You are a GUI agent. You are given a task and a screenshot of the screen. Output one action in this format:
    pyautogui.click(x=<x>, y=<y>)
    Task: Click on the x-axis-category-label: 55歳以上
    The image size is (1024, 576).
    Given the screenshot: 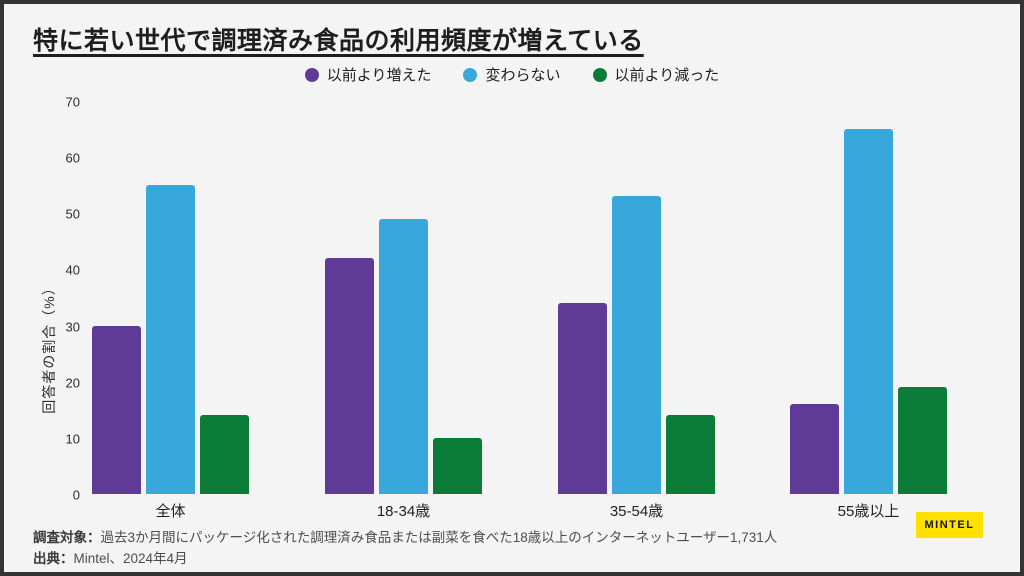 What is the action you would take?
    pyautogui.click(x=868, y=511)
    